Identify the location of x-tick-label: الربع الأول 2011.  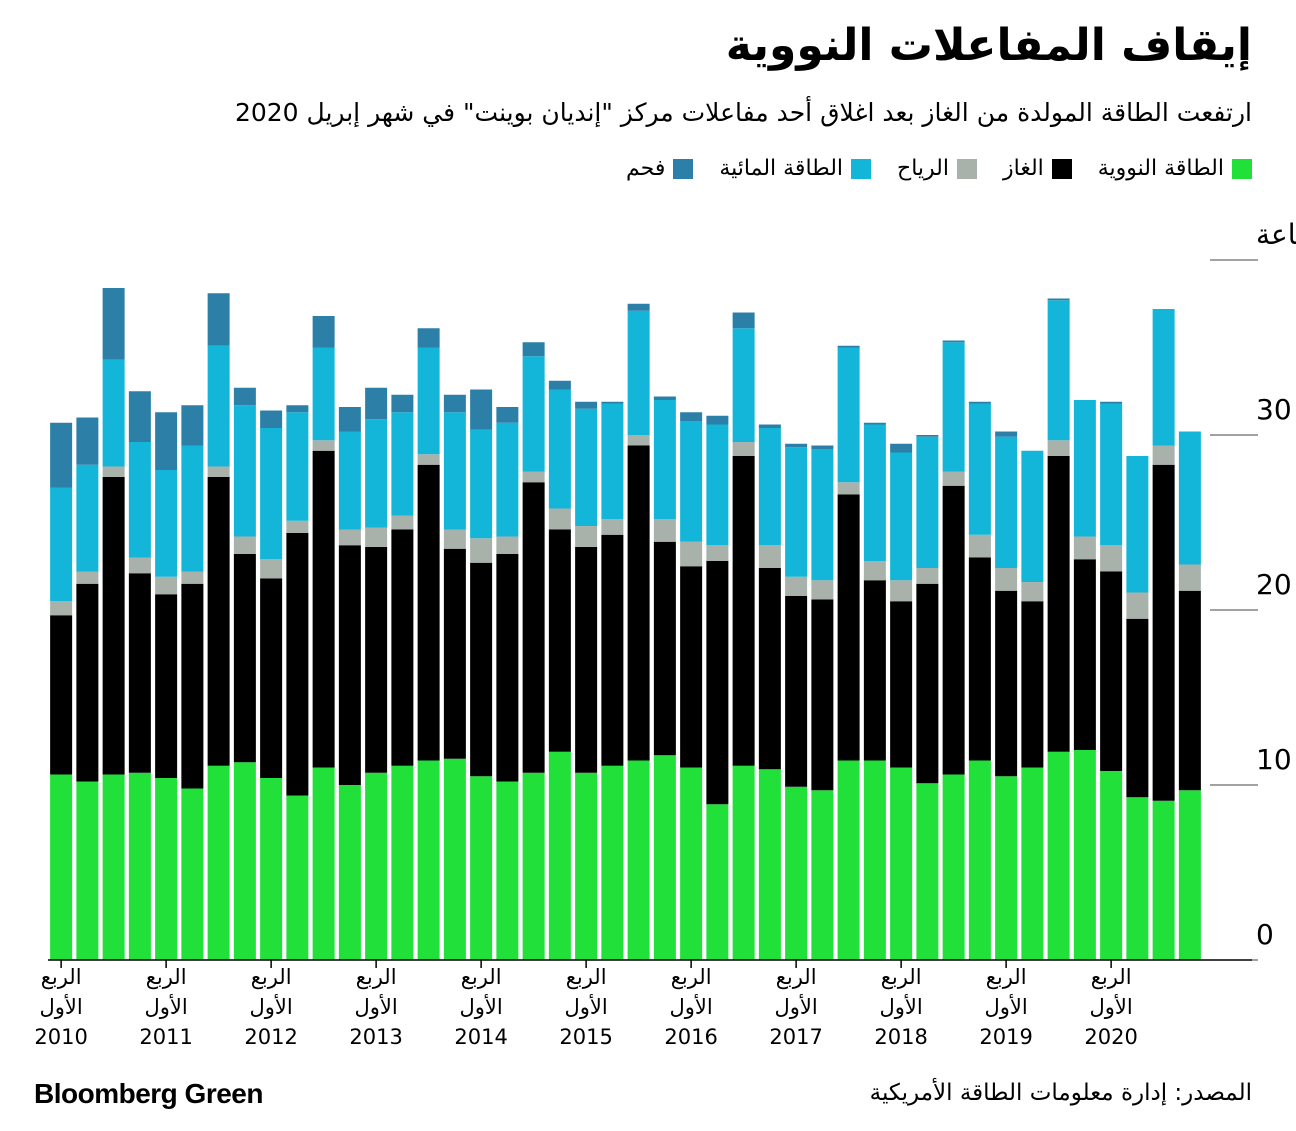
(166, 1007).